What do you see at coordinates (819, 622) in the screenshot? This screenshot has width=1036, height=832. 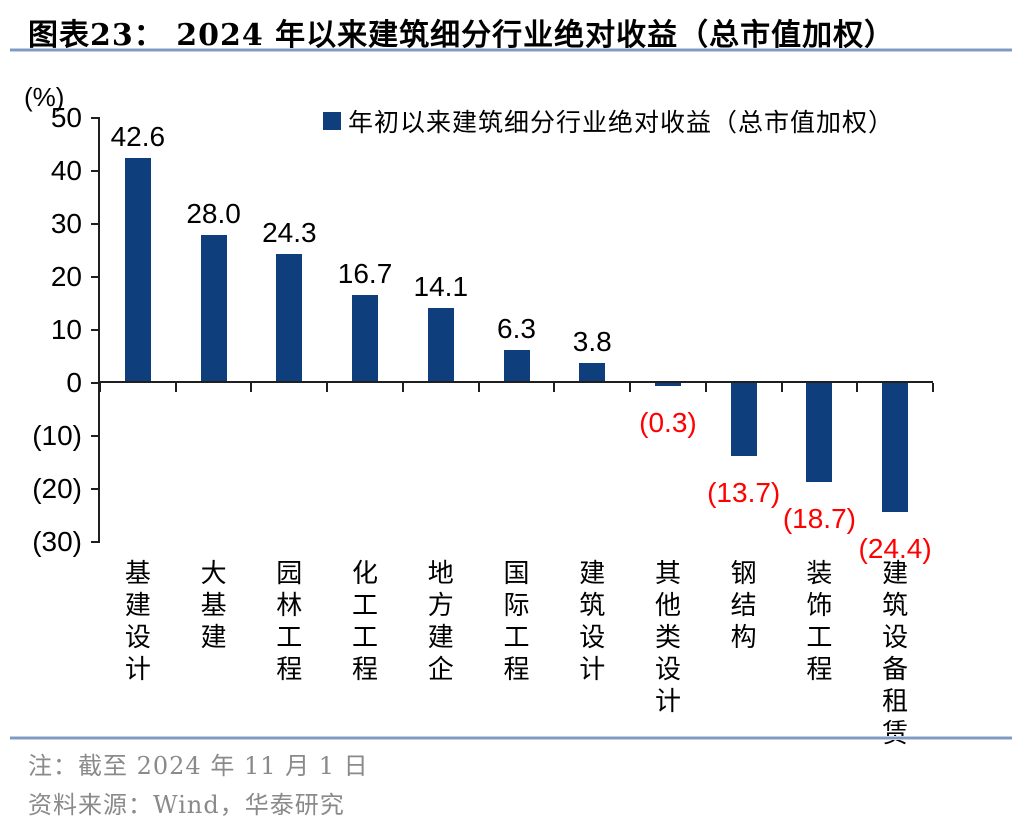 I see `category-label: 装 饰 工 程` at bounding box center [819, 622].